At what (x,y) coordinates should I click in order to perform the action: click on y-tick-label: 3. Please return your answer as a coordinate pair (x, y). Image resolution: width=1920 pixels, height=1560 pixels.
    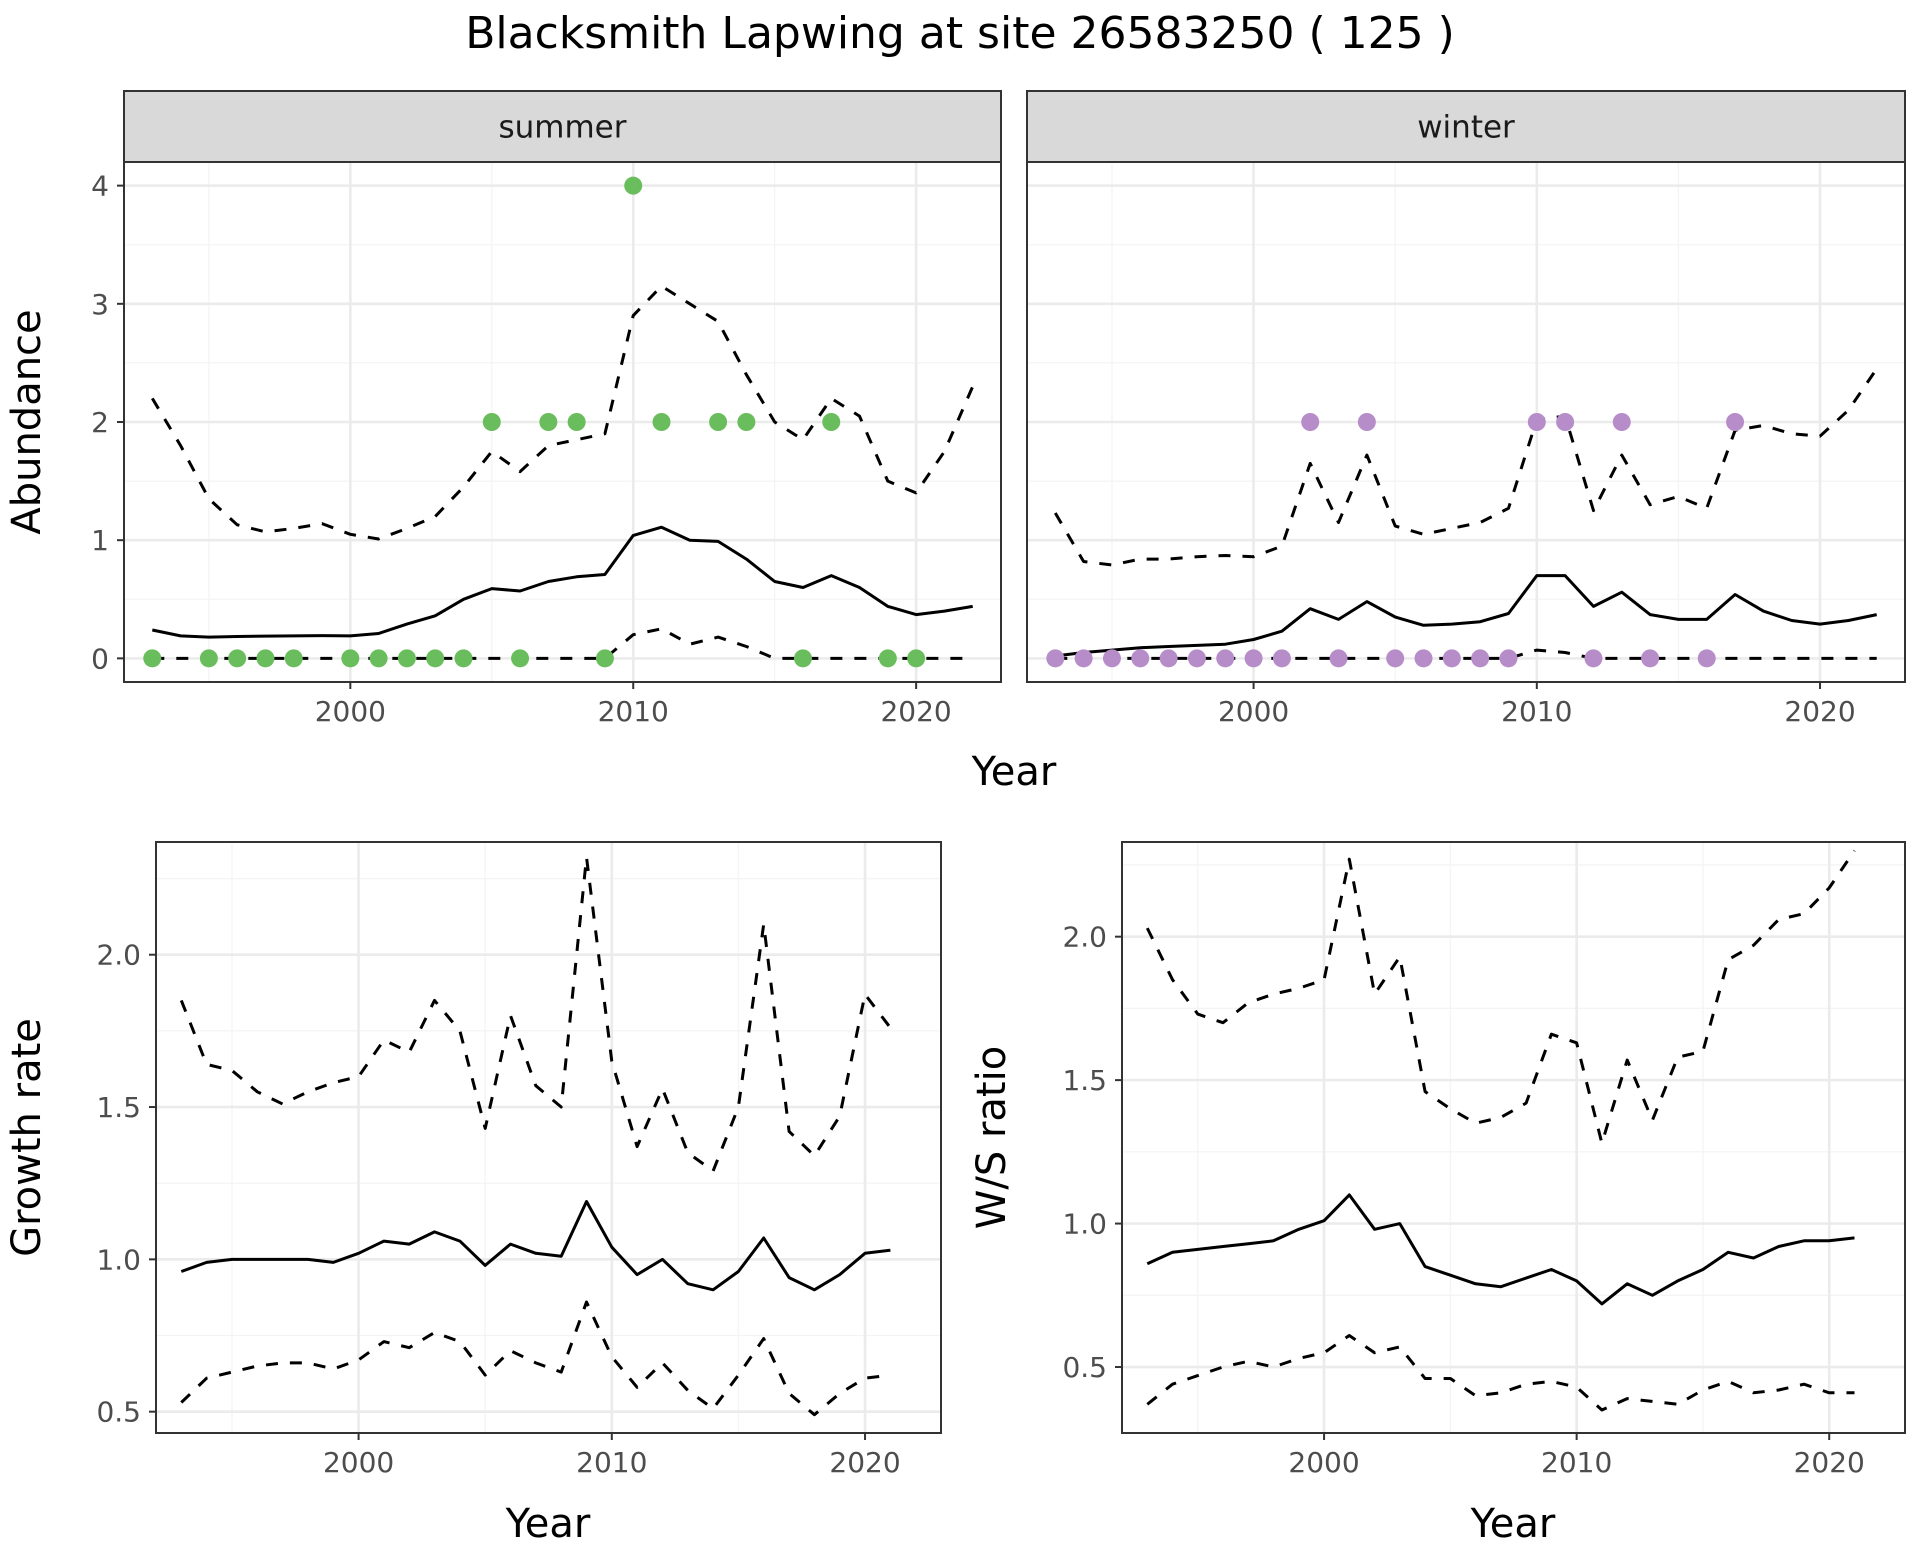
    Looking at the image, I should click on (100, 304).